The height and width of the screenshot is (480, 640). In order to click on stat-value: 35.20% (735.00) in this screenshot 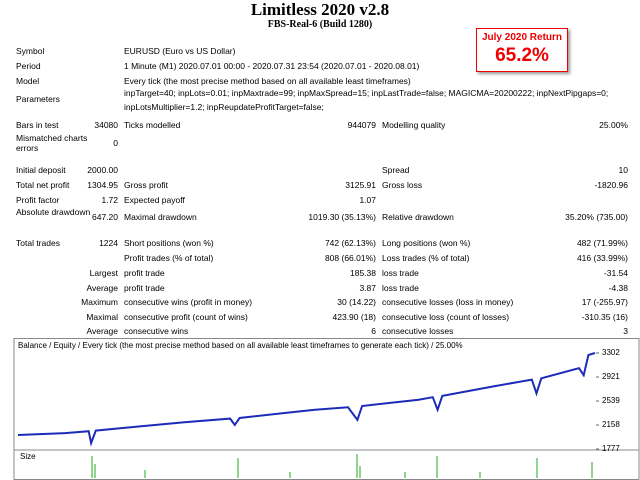, I will do `click(596, 217)`.